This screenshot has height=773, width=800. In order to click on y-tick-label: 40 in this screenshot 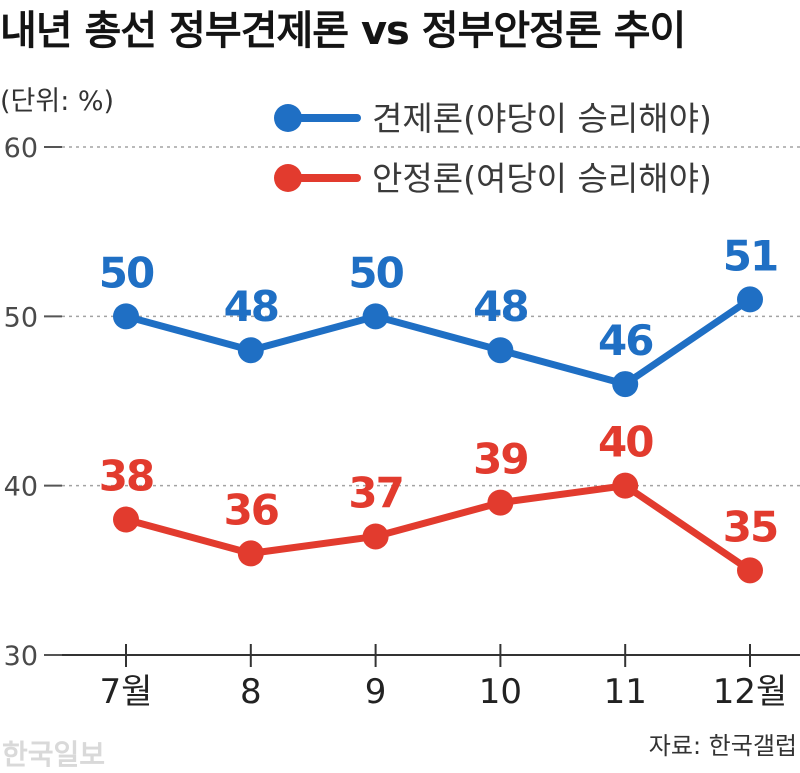, I will do `click(21, 487)`.